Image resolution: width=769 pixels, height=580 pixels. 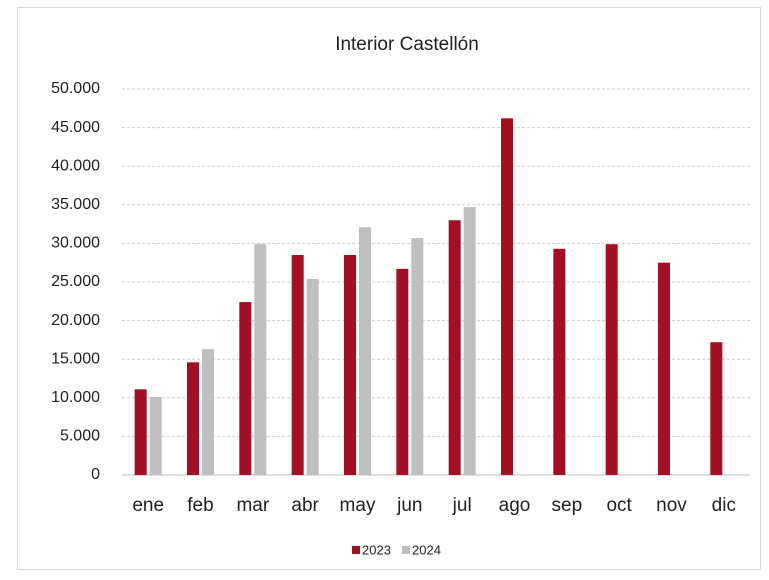 I want to click on y-tick-label: 20.000, so click(x=75, y=320).